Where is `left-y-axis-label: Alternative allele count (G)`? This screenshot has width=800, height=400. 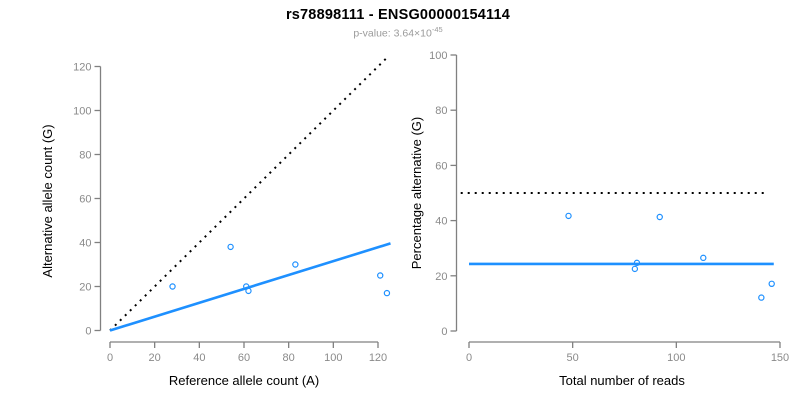 left-y-axis-label: Alternative allele count (G) is located at coordinates (47, 200).